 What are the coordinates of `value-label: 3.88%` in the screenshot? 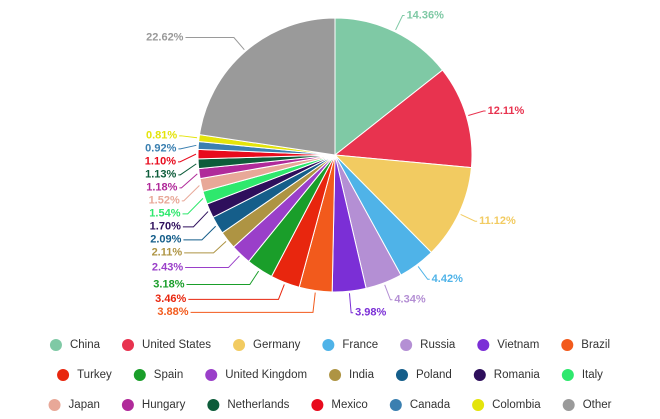 It's located at (172, 312).